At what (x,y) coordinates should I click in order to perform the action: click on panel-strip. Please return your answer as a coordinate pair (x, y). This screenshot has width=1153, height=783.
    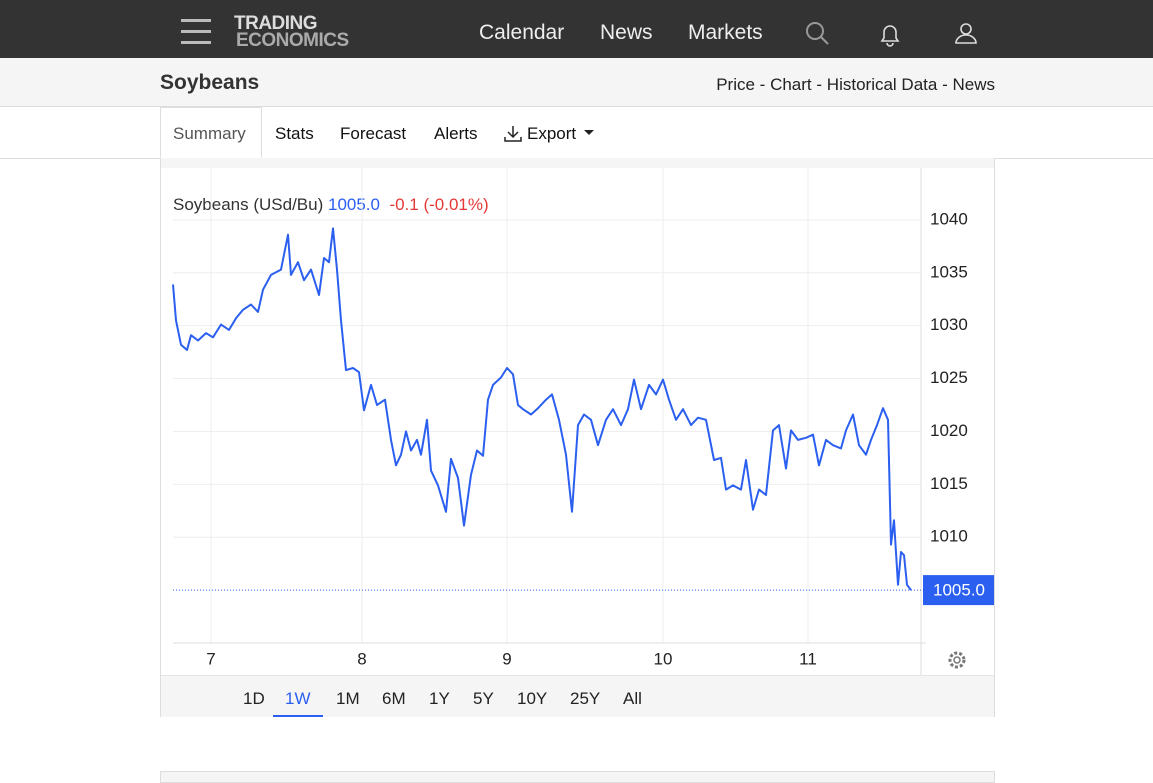
    Looking at the image, I should click on (577, 163).